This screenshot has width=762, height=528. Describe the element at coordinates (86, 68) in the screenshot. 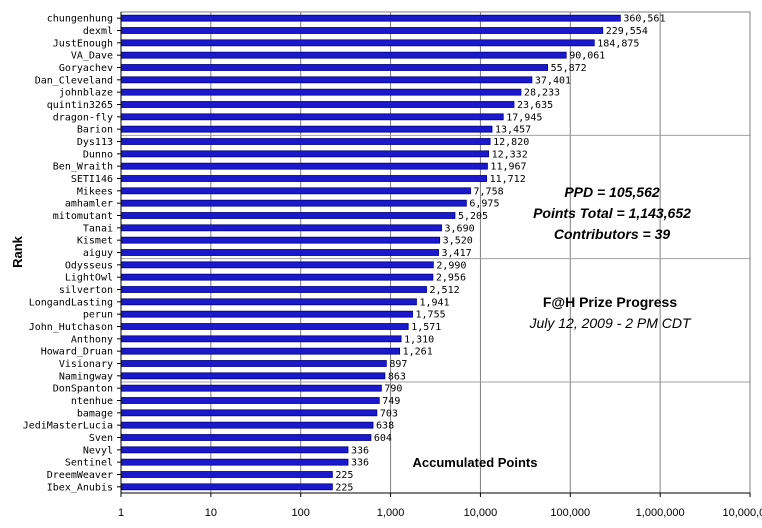

I see `category-label: Goryachev` at that location.